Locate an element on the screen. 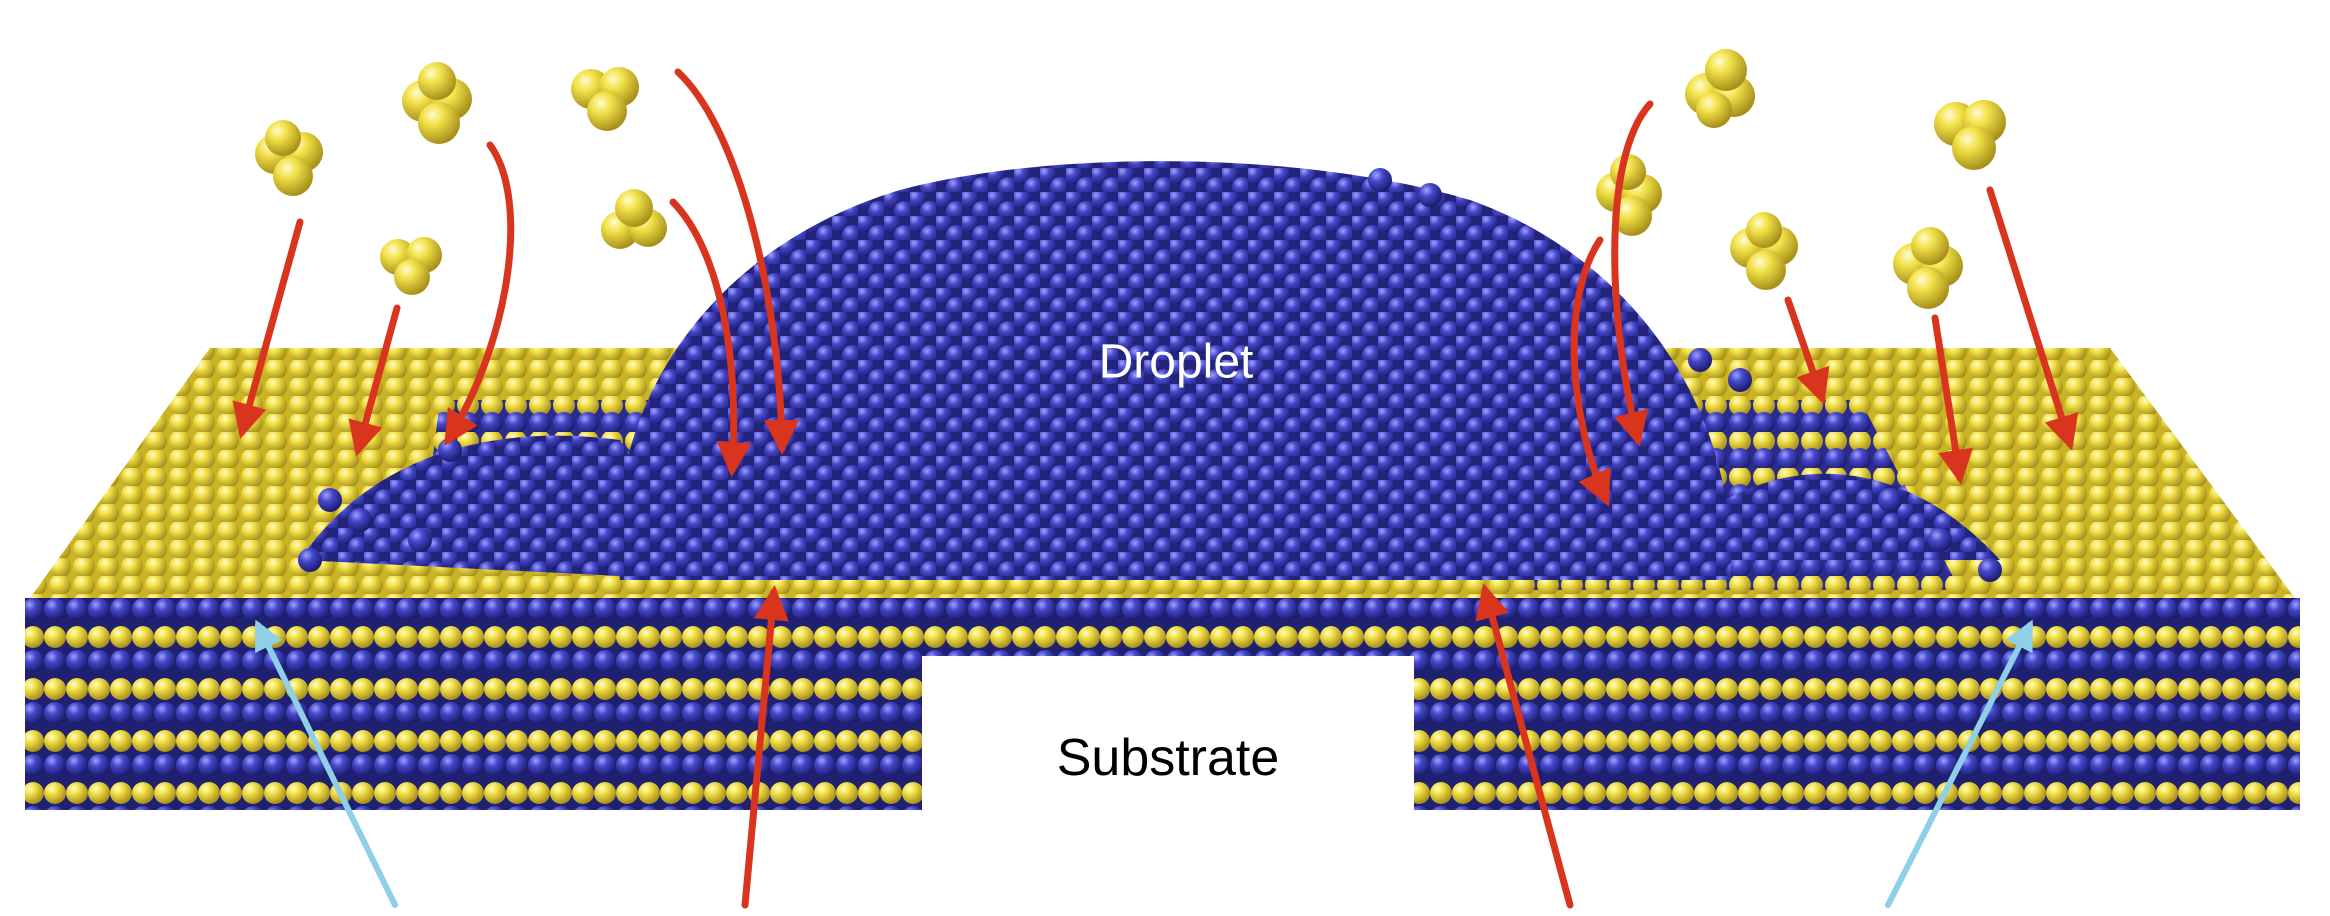 This screenshot has height=916, width=2330. substrate-label-box is located at coordinates (1168, 740).